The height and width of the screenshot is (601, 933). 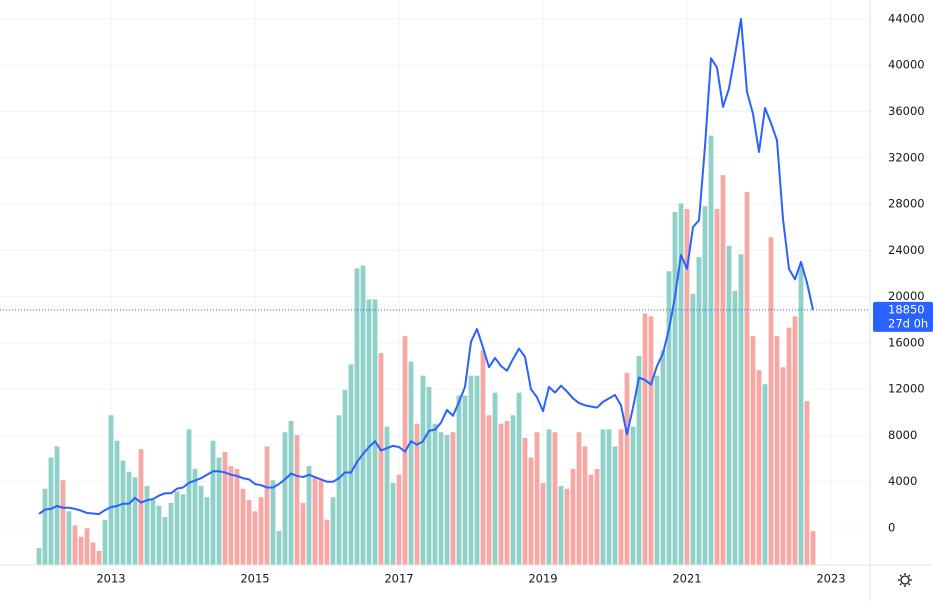 What do you see at coordinates (906, 342) in the screenshot?
I see `y-tick-label: 16000` at bounding box center [906, 342].